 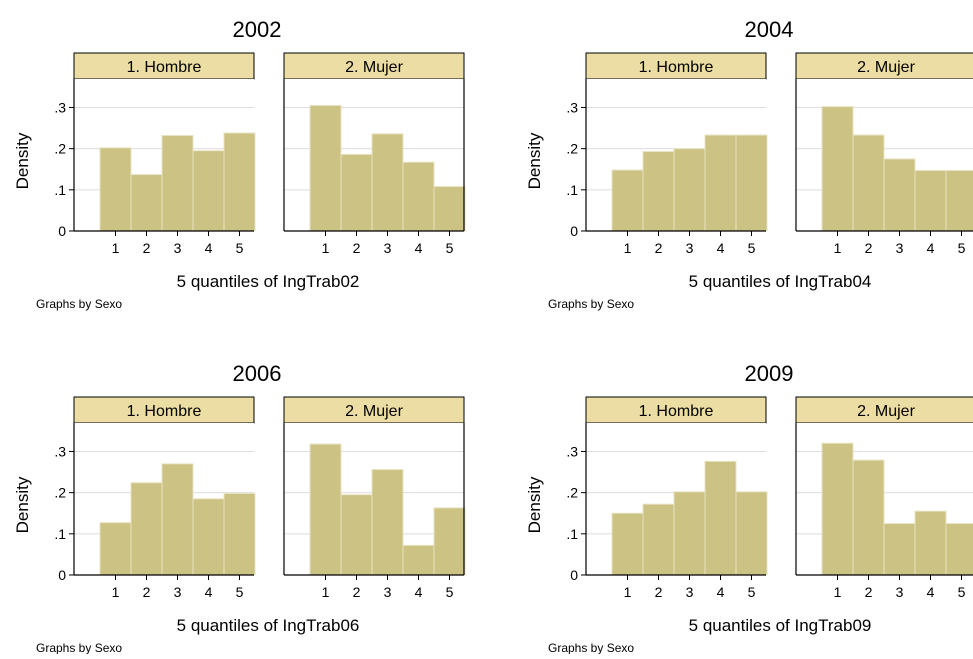 What do you see at coordinates (572, 107) in the screenshot?
I see `y-tick-label: .3` at bounding box center [572, 107].